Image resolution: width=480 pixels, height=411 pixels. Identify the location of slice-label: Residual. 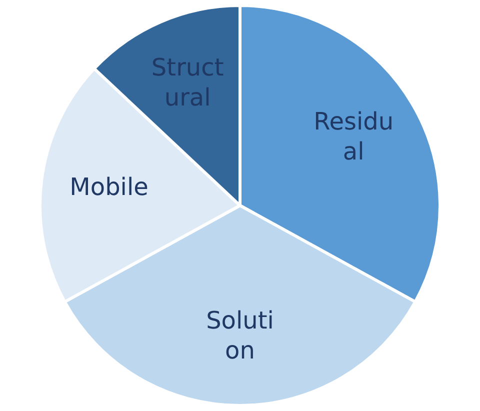
(354, 137).